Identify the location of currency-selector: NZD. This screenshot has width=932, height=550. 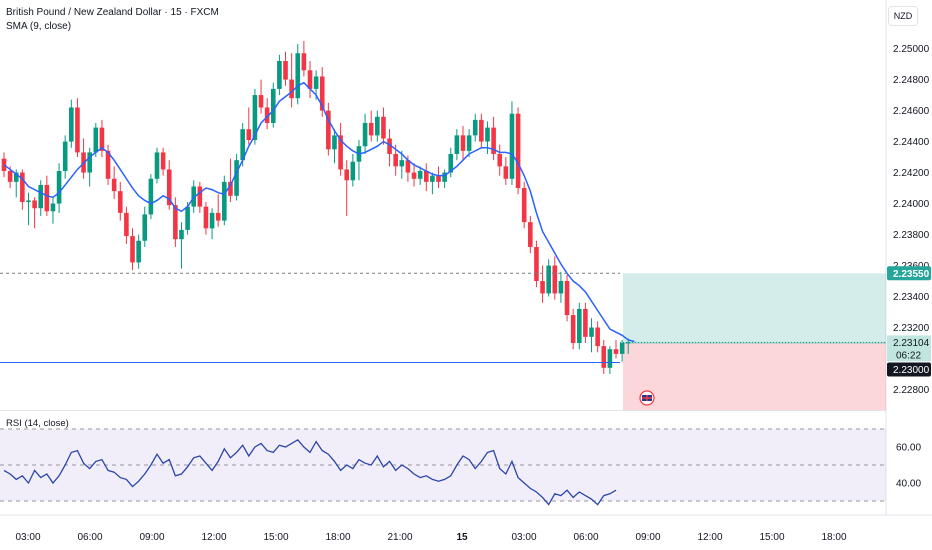
(903, 16).